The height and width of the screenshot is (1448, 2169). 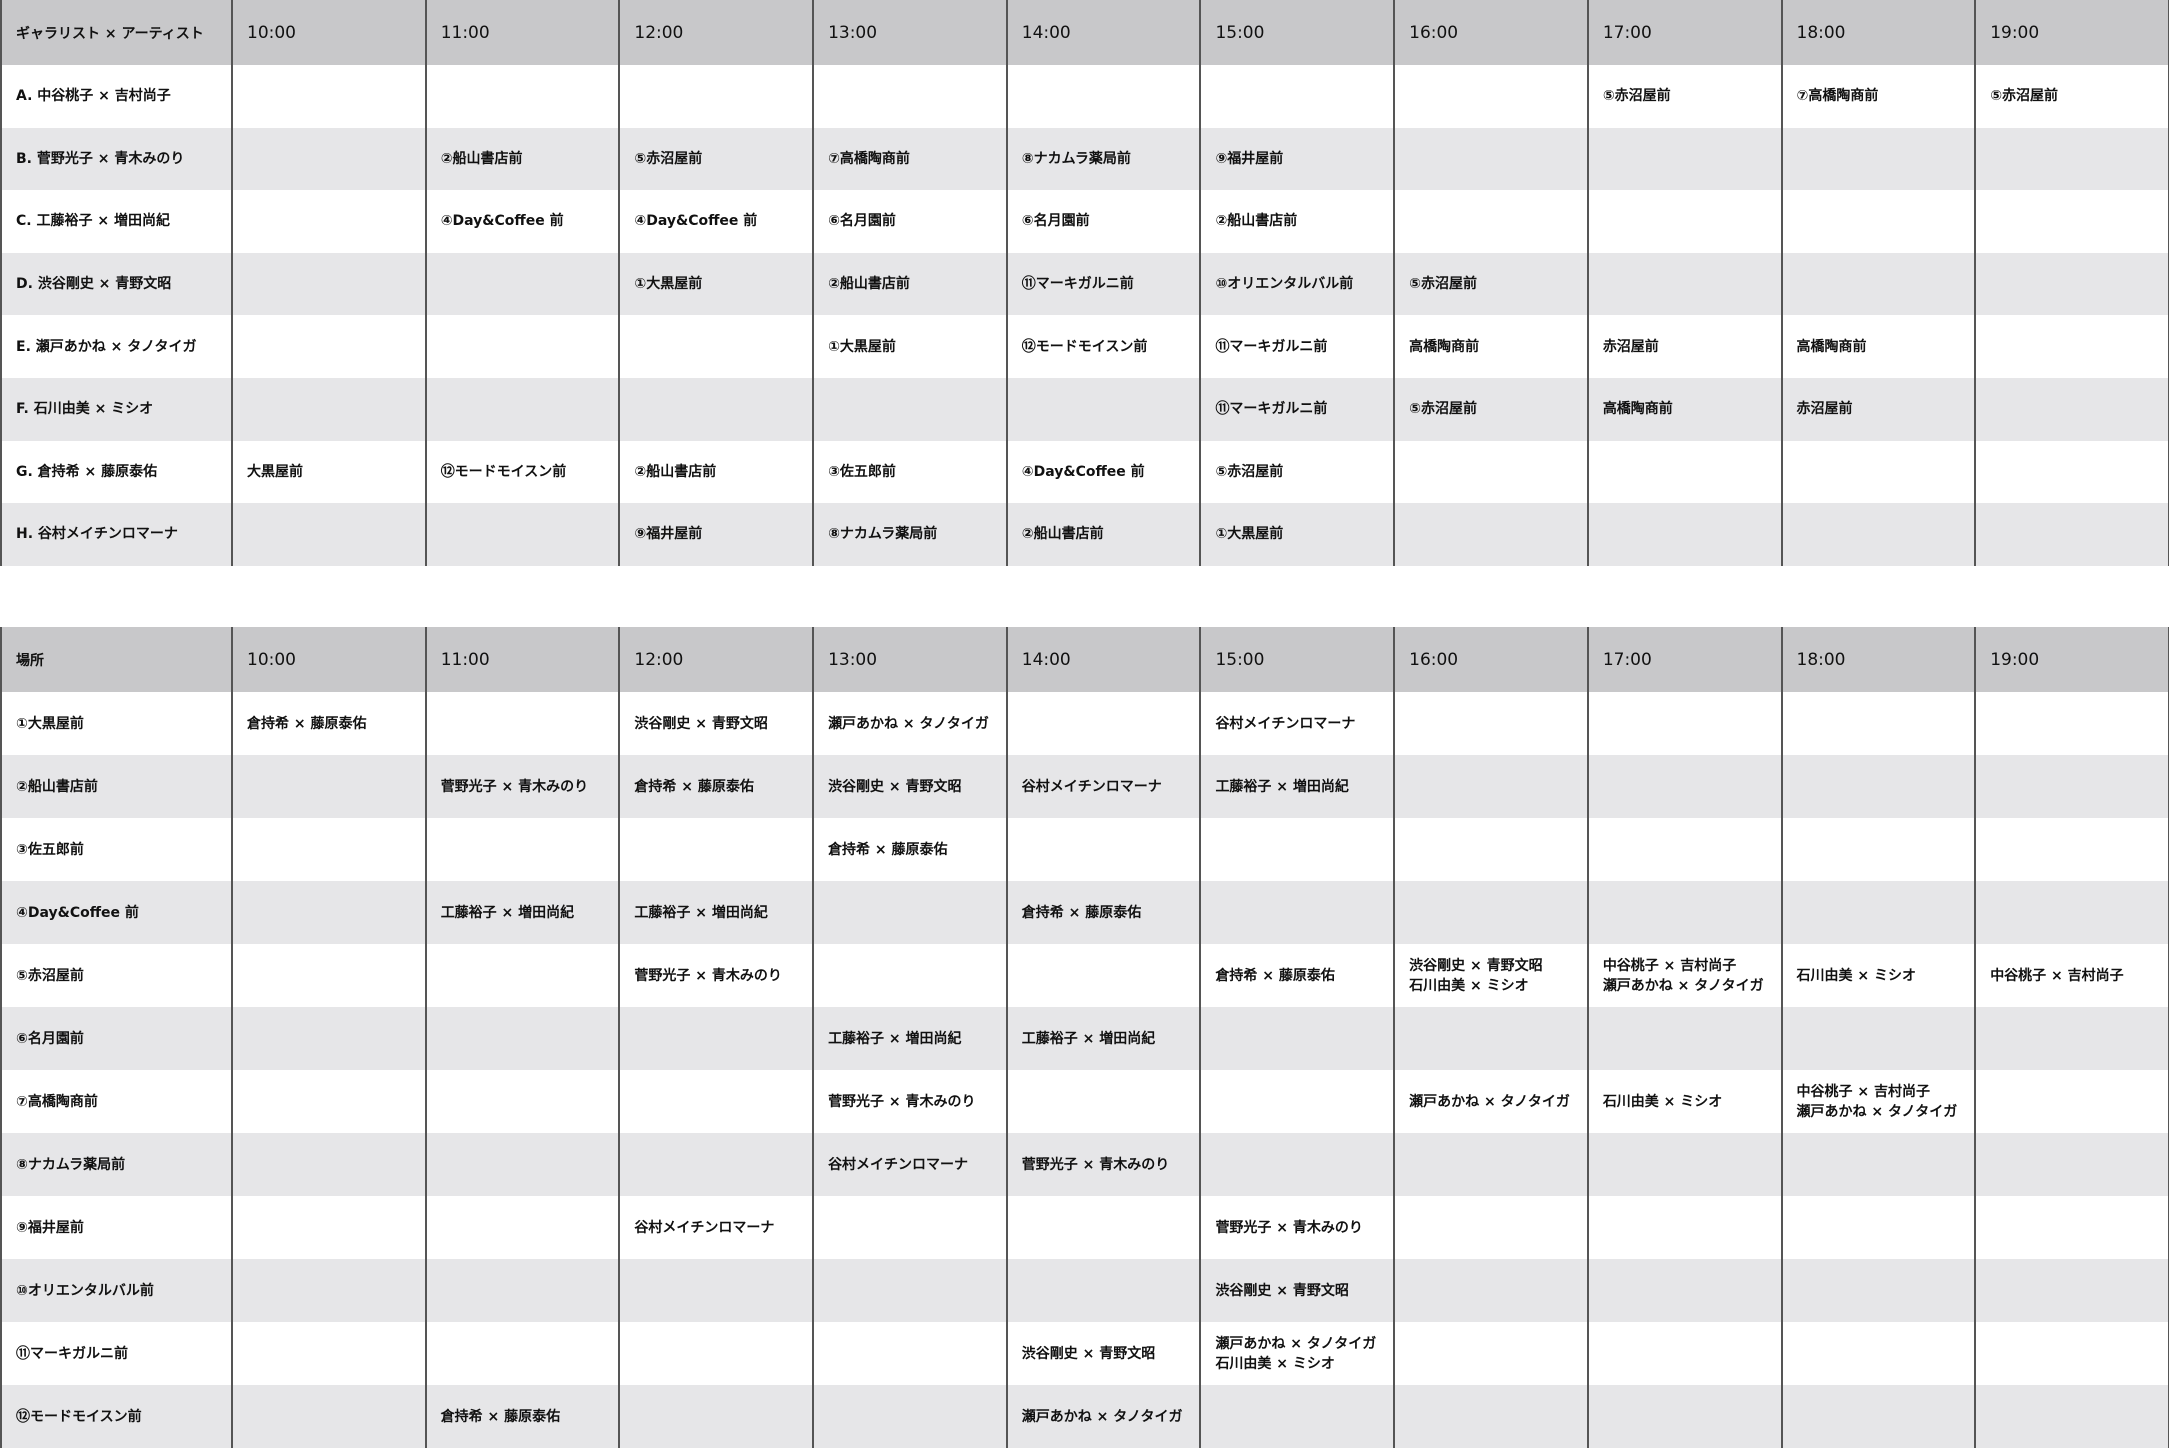 What do you see at coordinates (329, 32) in the screenshot?
I see `time-column-header: 10:00` at bounding box center [329, 32].